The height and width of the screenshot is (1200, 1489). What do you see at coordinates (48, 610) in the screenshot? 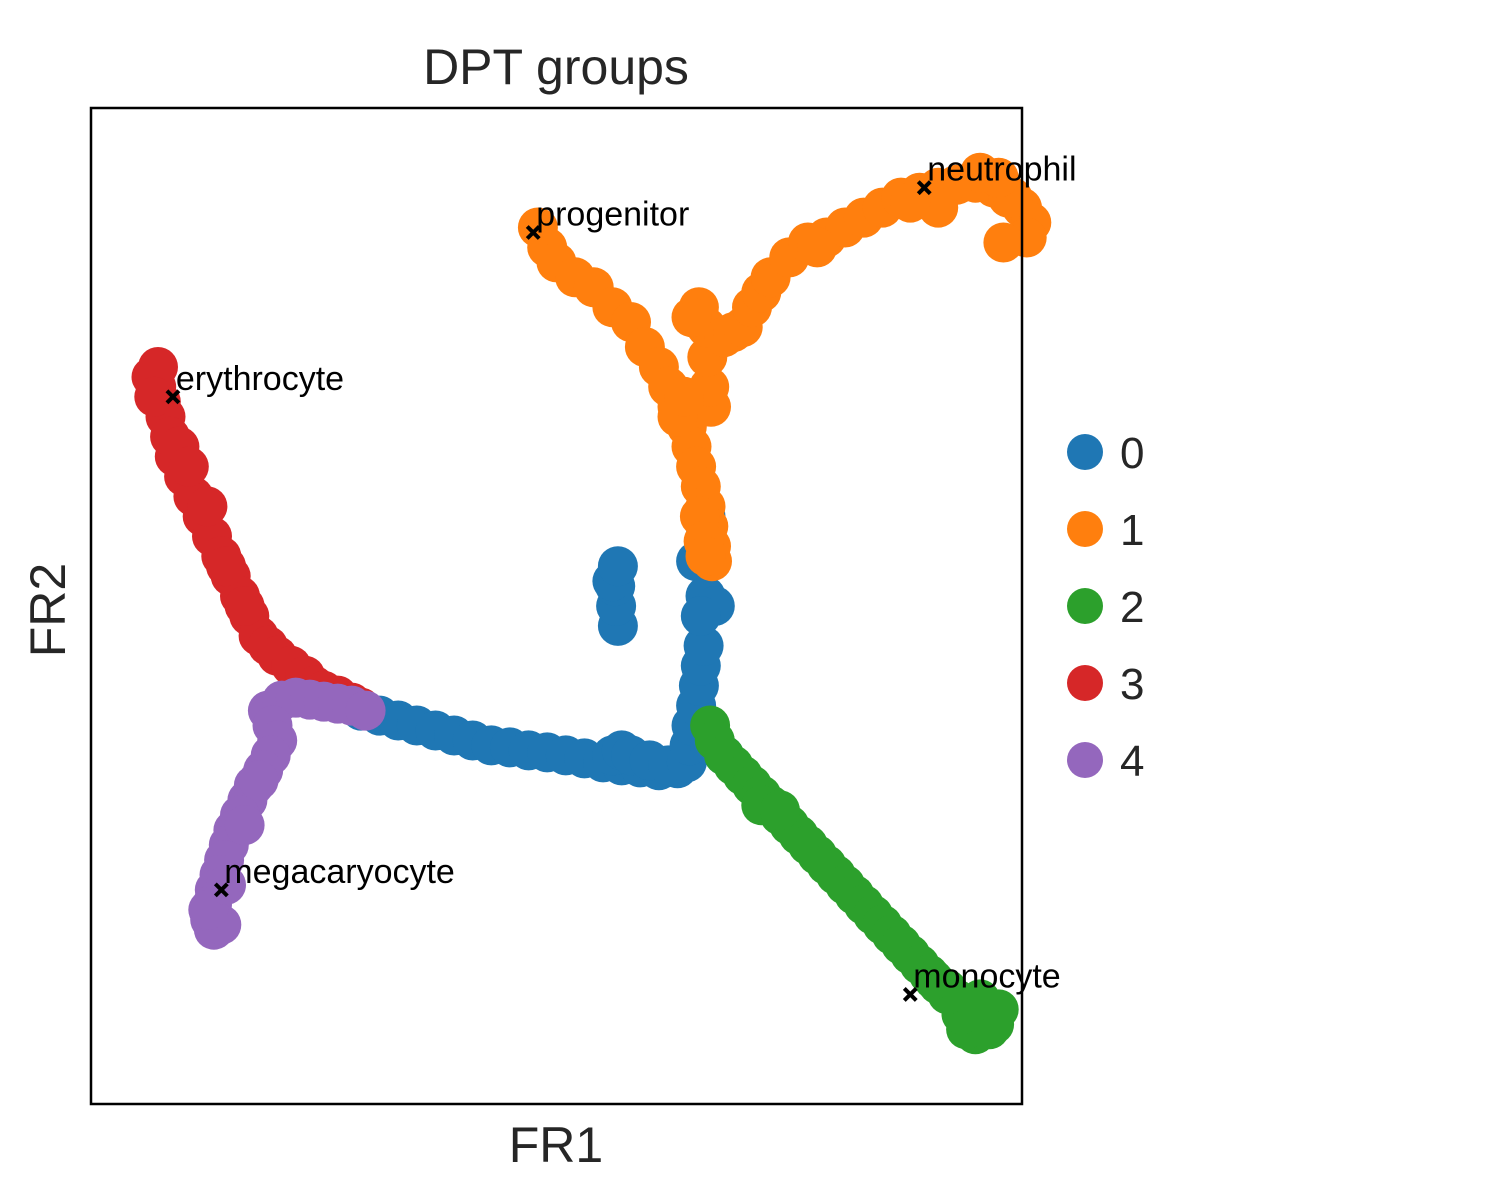
I see `y-axis-label: FR2` at bounding box center [48, 610].